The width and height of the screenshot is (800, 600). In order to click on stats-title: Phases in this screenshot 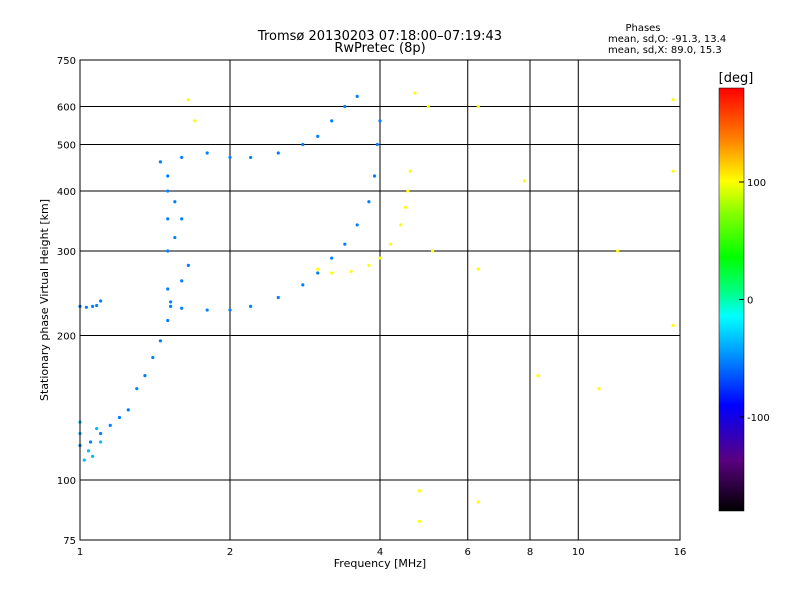, I will do `click(642, 28)`.